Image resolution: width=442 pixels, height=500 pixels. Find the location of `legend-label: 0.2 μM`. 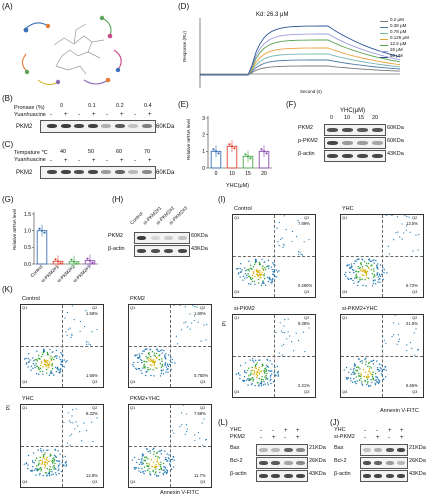

legend-label: 0.2 μM is located at coordinates (397, 19).